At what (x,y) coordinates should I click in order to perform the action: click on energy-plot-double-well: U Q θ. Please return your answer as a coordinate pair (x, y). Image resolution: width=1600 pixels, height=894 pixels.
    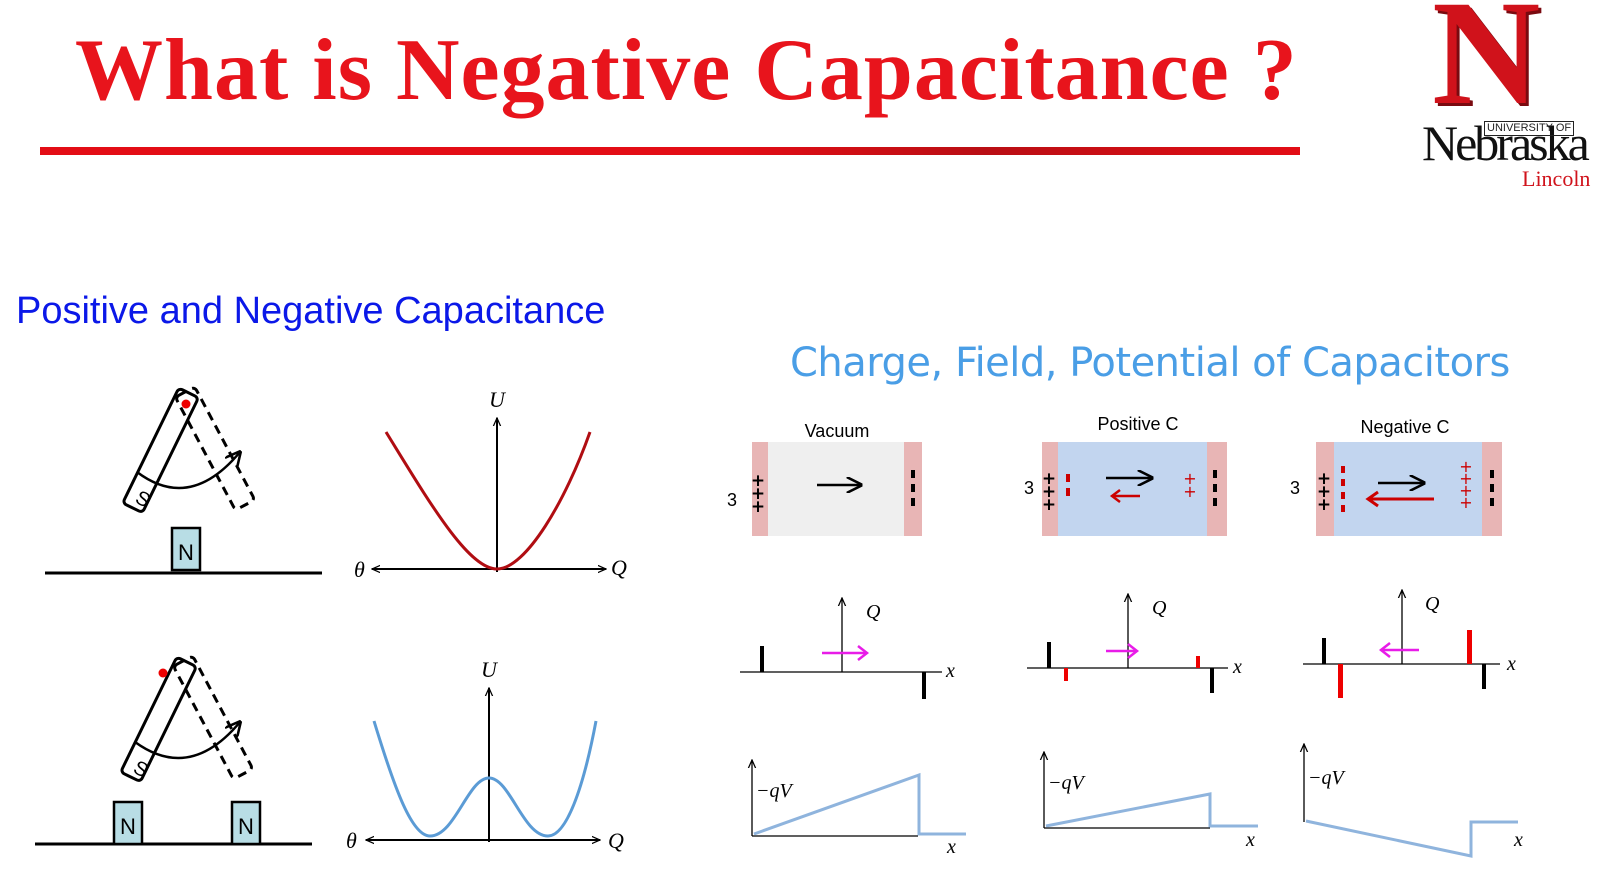
    Looking at the image, I should click on (485, 755).